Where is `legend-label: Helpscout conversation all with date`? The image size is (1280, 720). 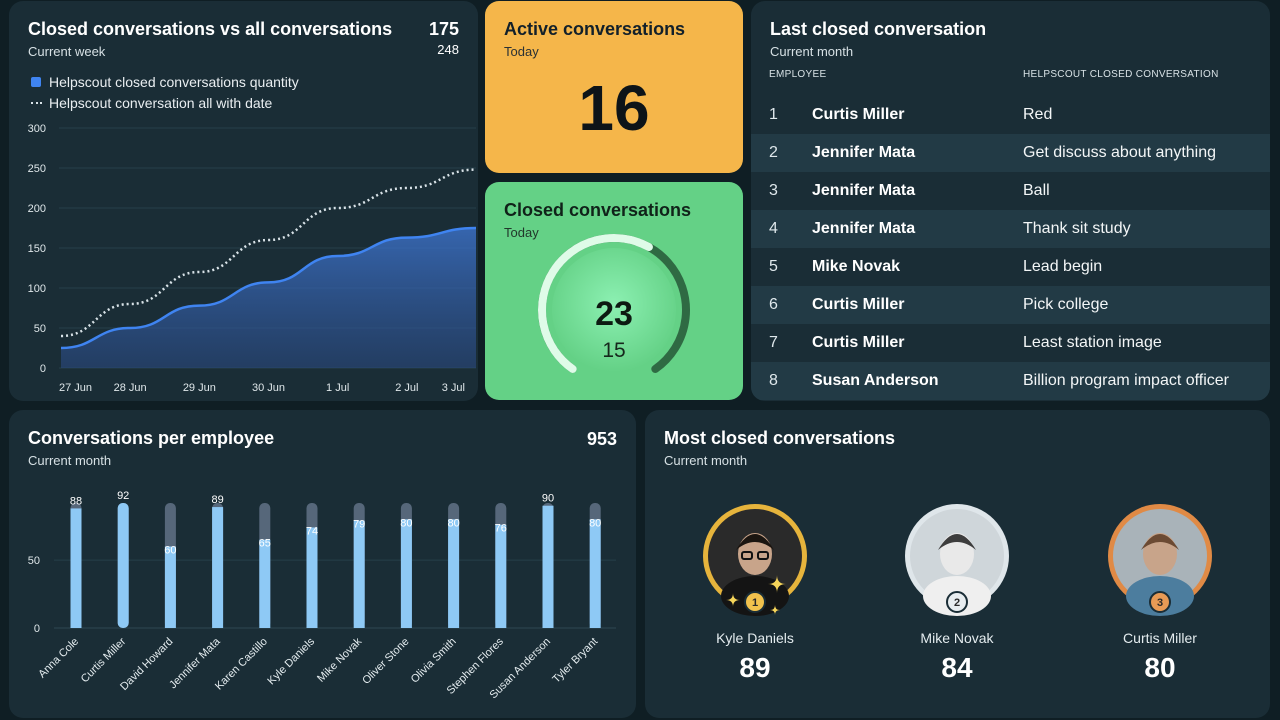 legend-label: Helpscout conversation all with date is located at coordinates (161, 103).